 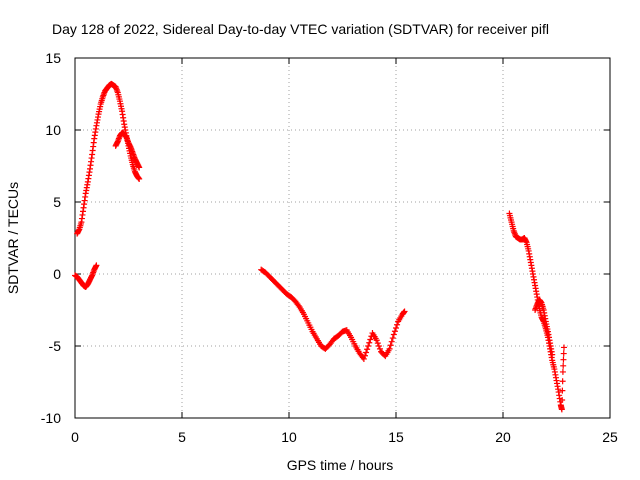 I want to click on y-tick-label: 0, so click(x=57, y=274).